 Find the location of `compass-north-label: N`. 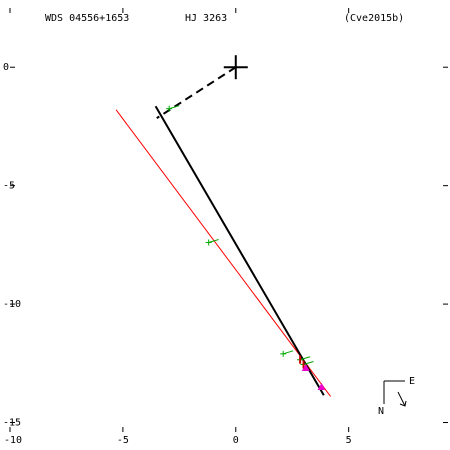

compass-north-label: N is located at coordinates (381, 411).